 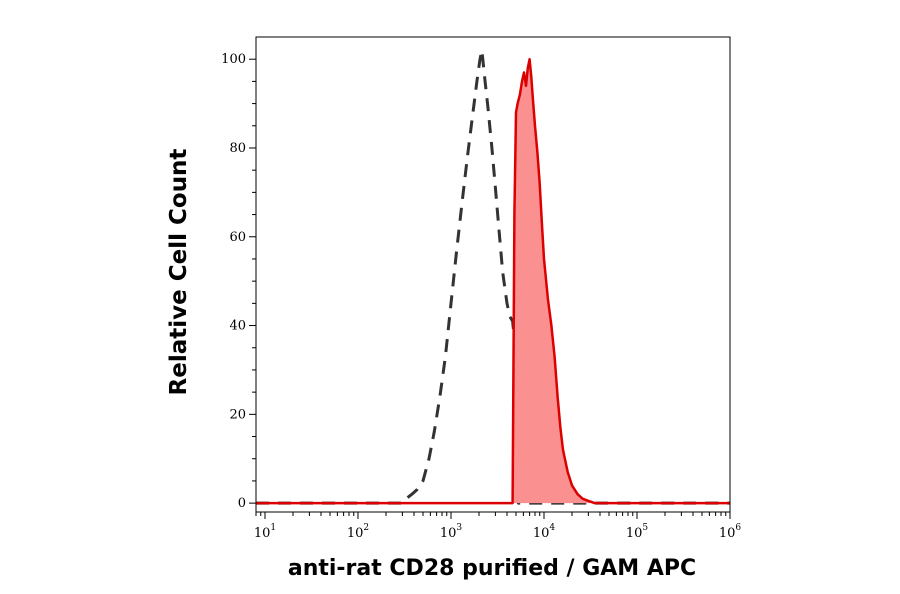 What do you see at coordinates (637, 532) in the screenshot?
I see `x-tick-label: 10⁵` at bounding box center [637, 532].